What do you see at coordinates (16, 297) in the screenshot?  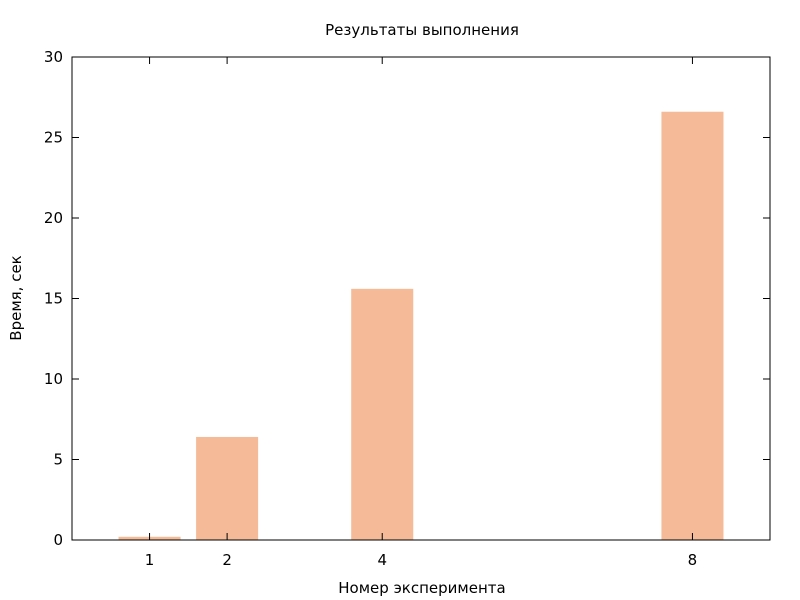 I see `y-axis-label: Время, сек` at bounding box center [16, 297].